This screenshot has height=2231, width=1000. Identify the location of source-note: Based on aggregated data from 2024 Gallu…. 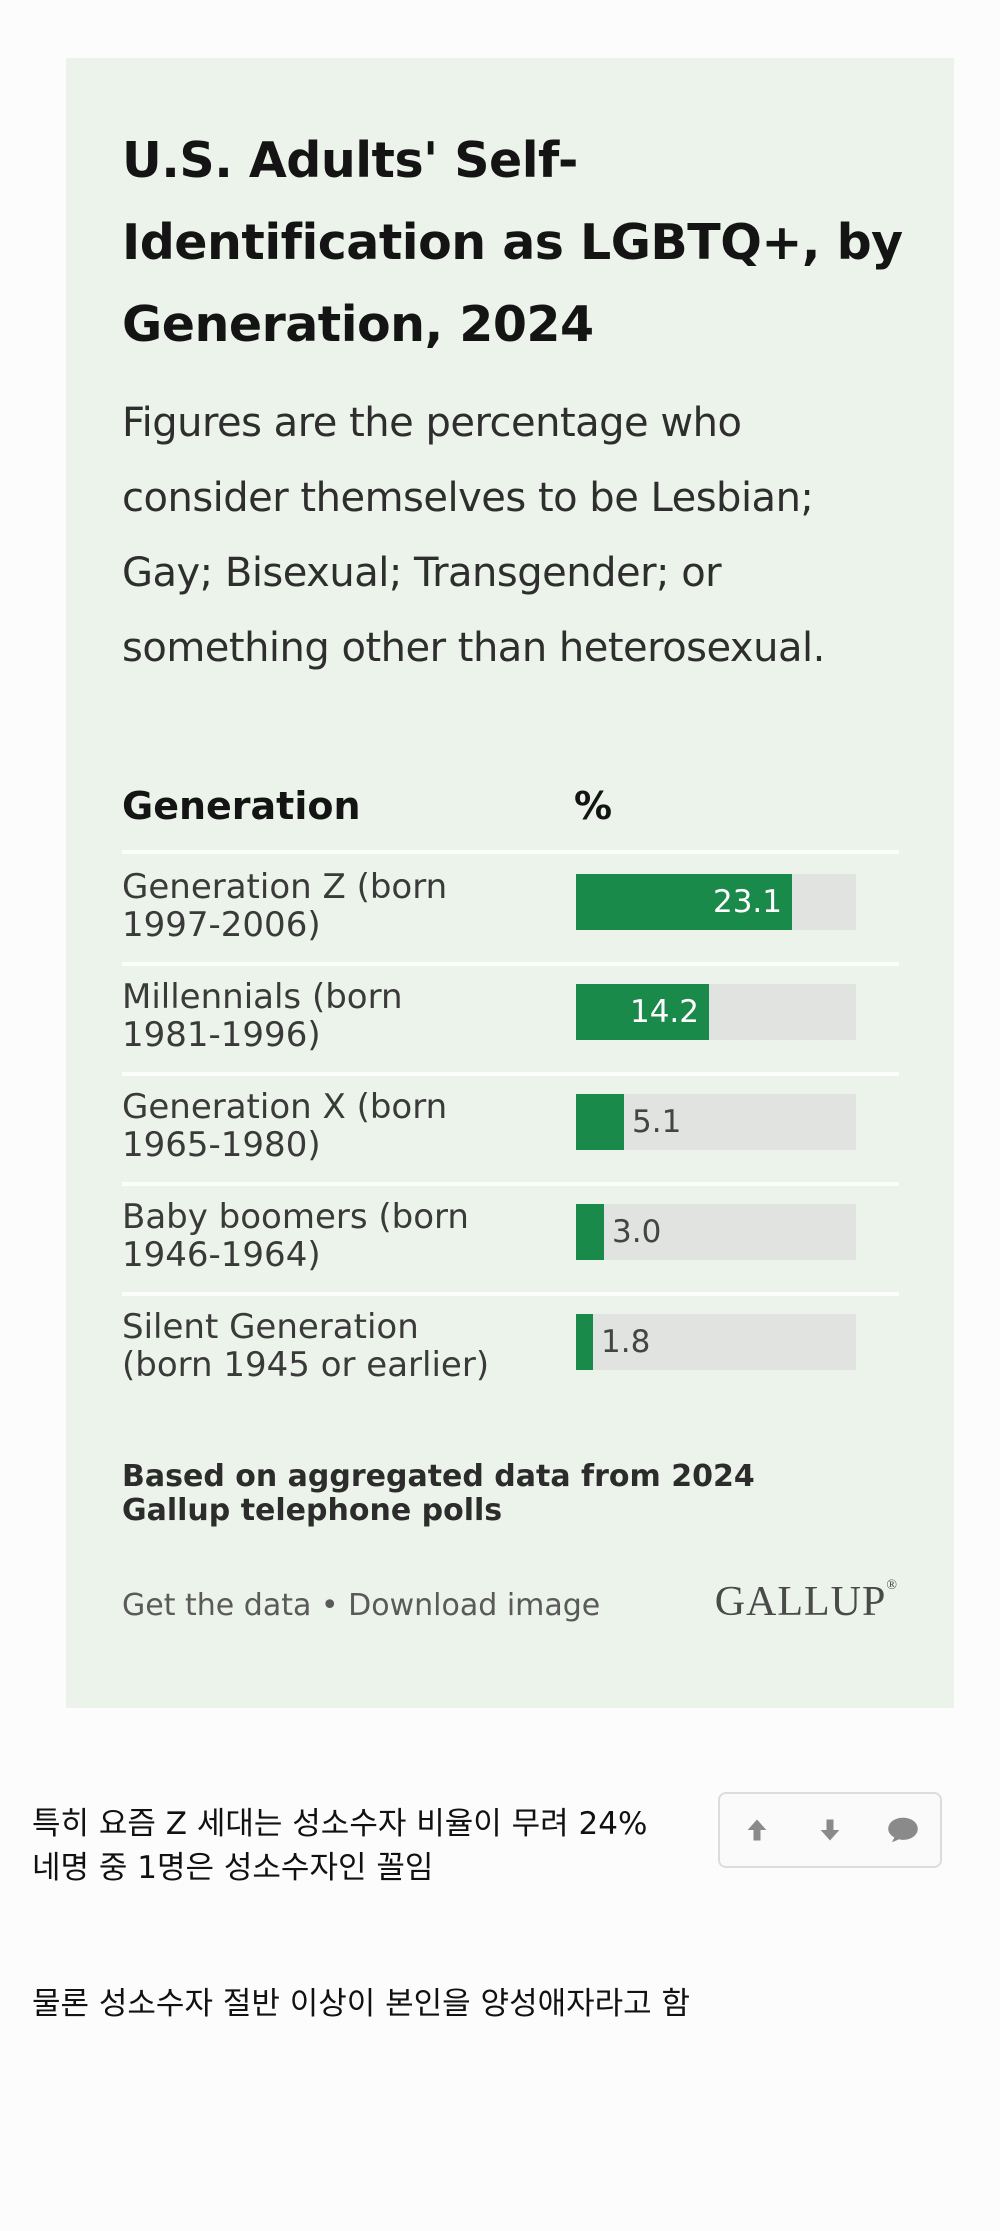
(438, 1493).